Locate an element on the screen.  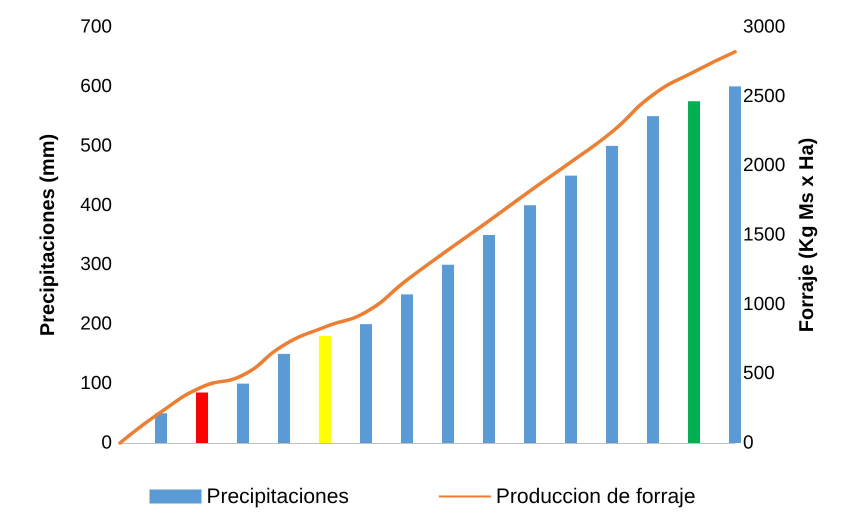
y2-tick-label: 500 is located at coordinates (759, 373).